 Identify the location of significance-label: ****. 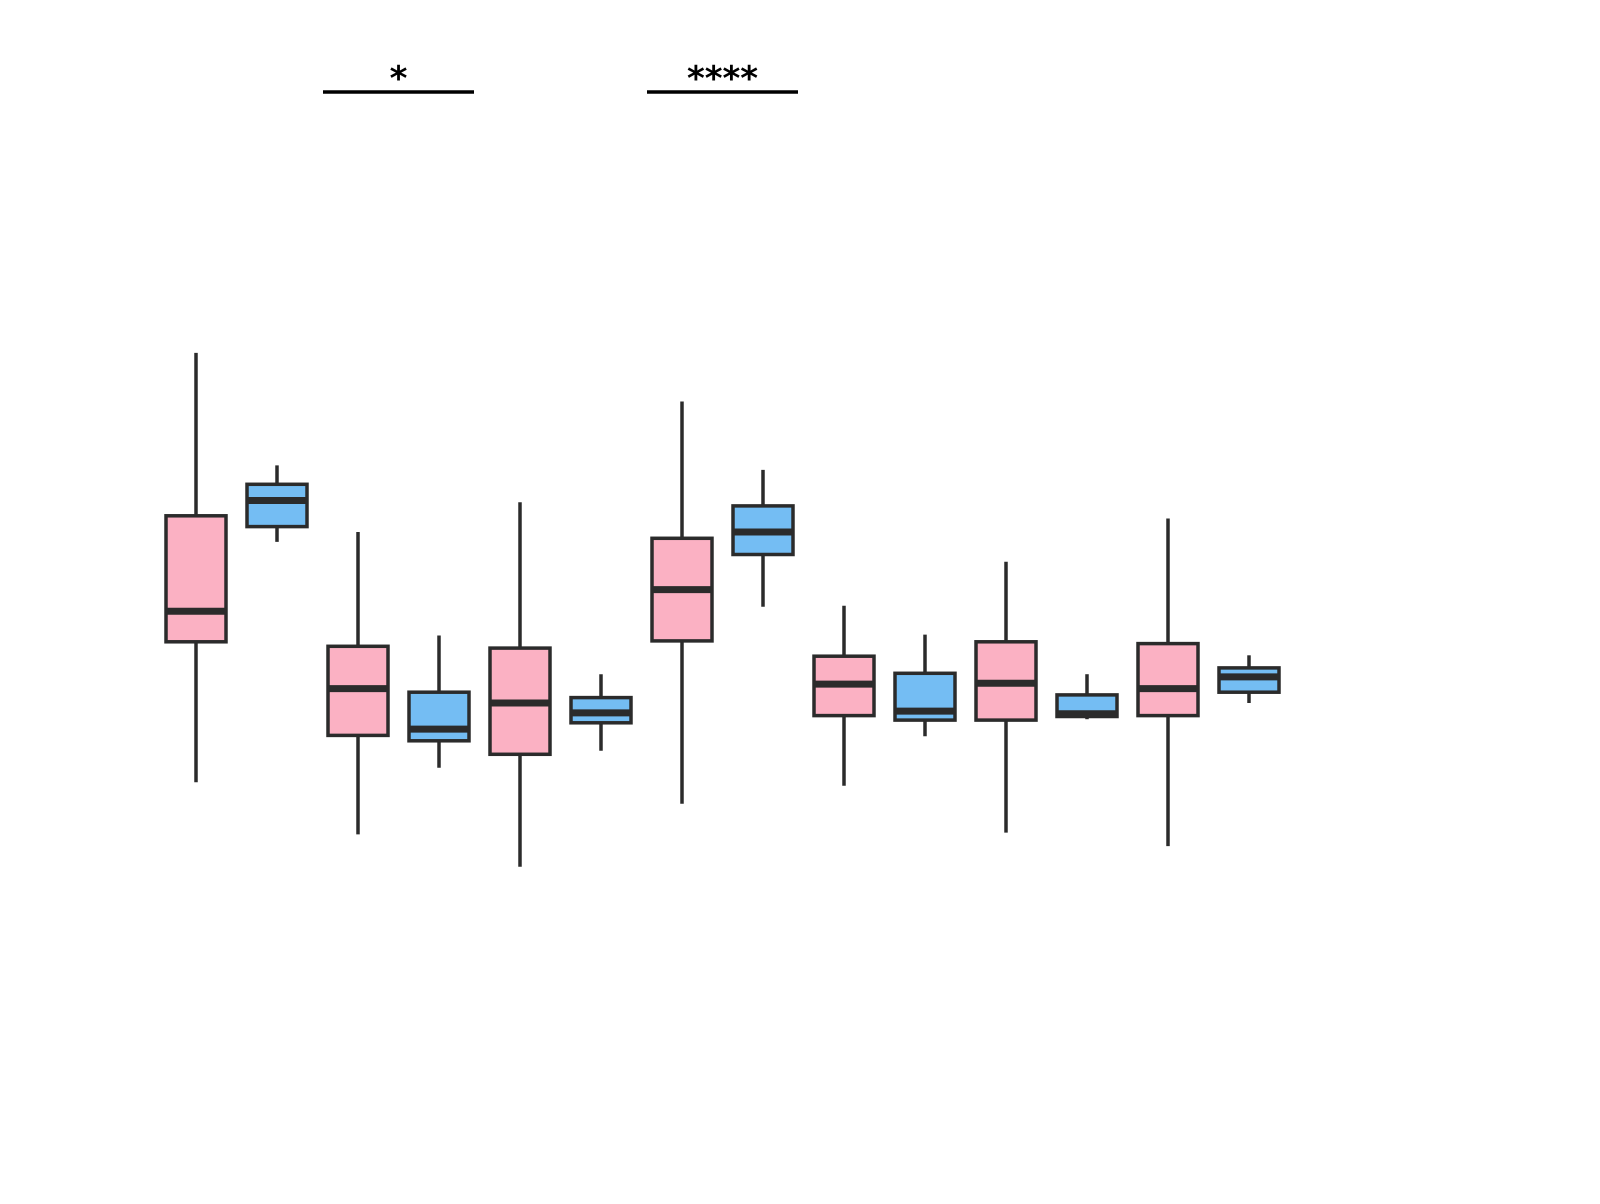
(722, 79).